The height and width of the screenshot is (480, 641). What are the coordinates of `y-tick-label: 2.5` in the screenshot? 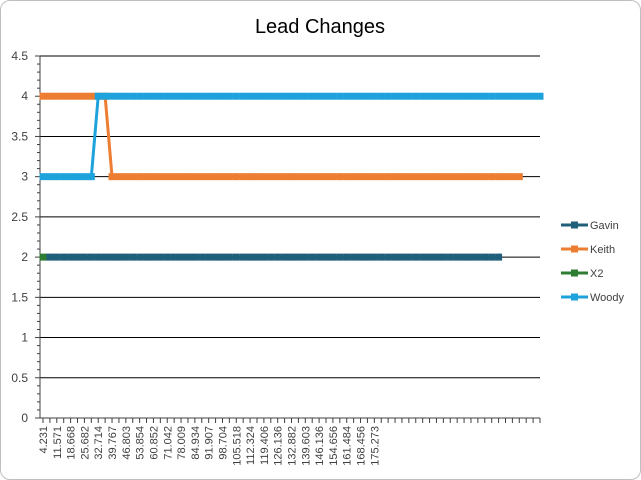 It's located at (19, 217).